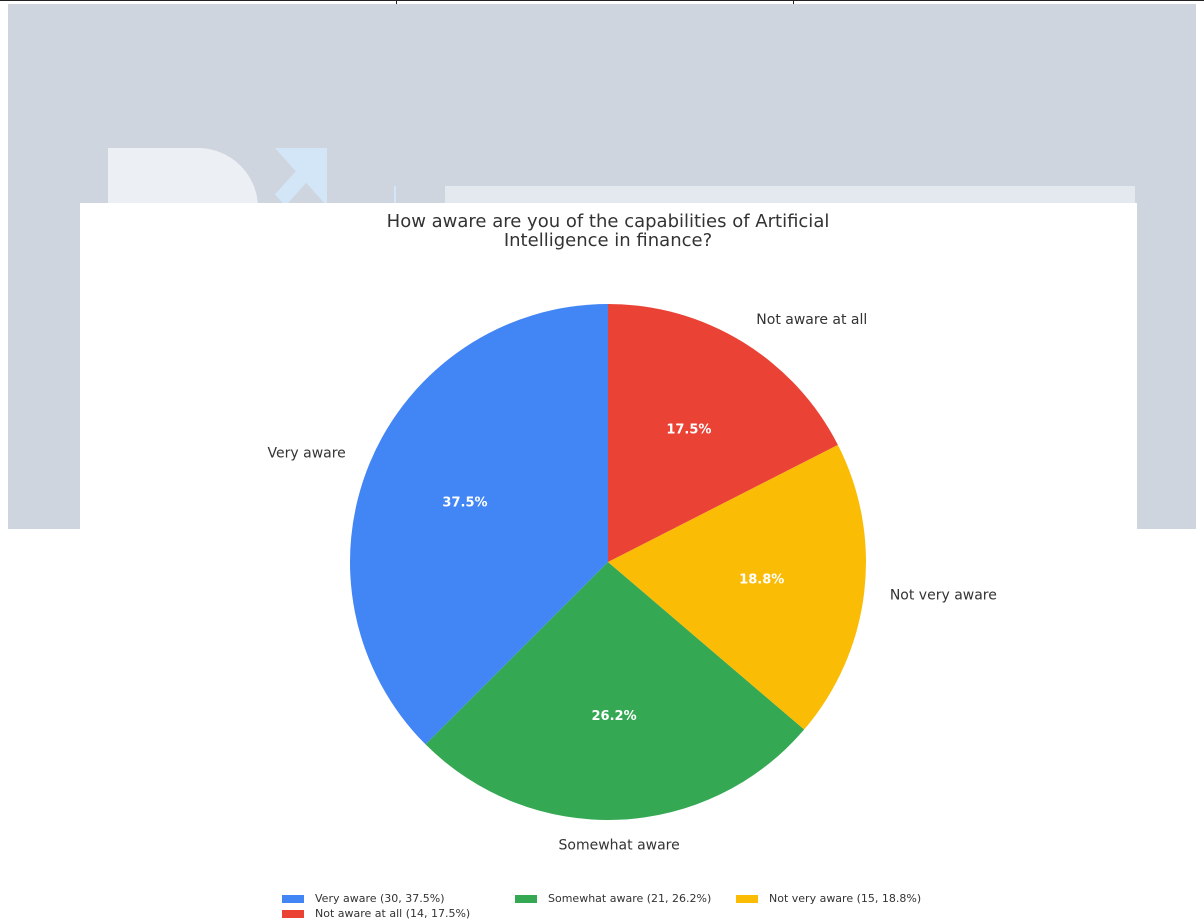 The width and height of the screenshot is (1204, 923). What do you see at coordinates (790, 195) in the screenshot?
I see `watermark-lettering` at bounding box center [790, 195].